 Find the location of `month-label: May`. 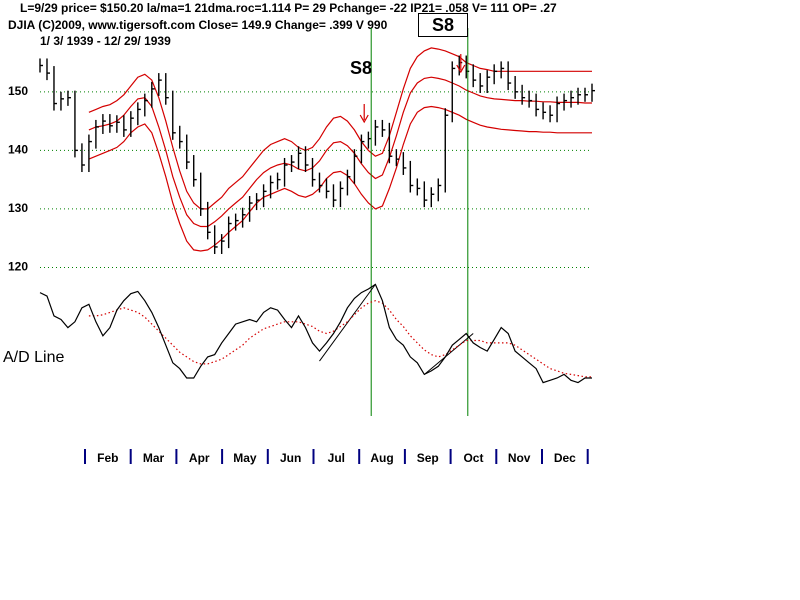

month-label: May is located at coordinates (245, 458).